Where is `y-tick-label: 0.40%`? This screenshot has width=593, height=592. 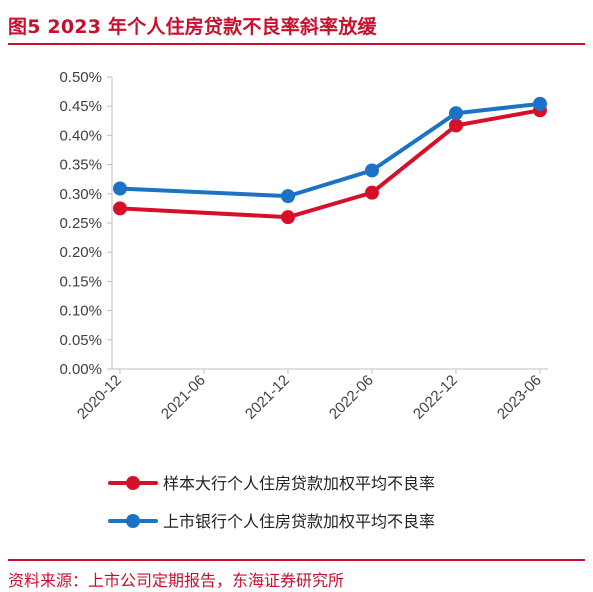
y-tick-label: 0.40% is located at coordinates (80, 135).